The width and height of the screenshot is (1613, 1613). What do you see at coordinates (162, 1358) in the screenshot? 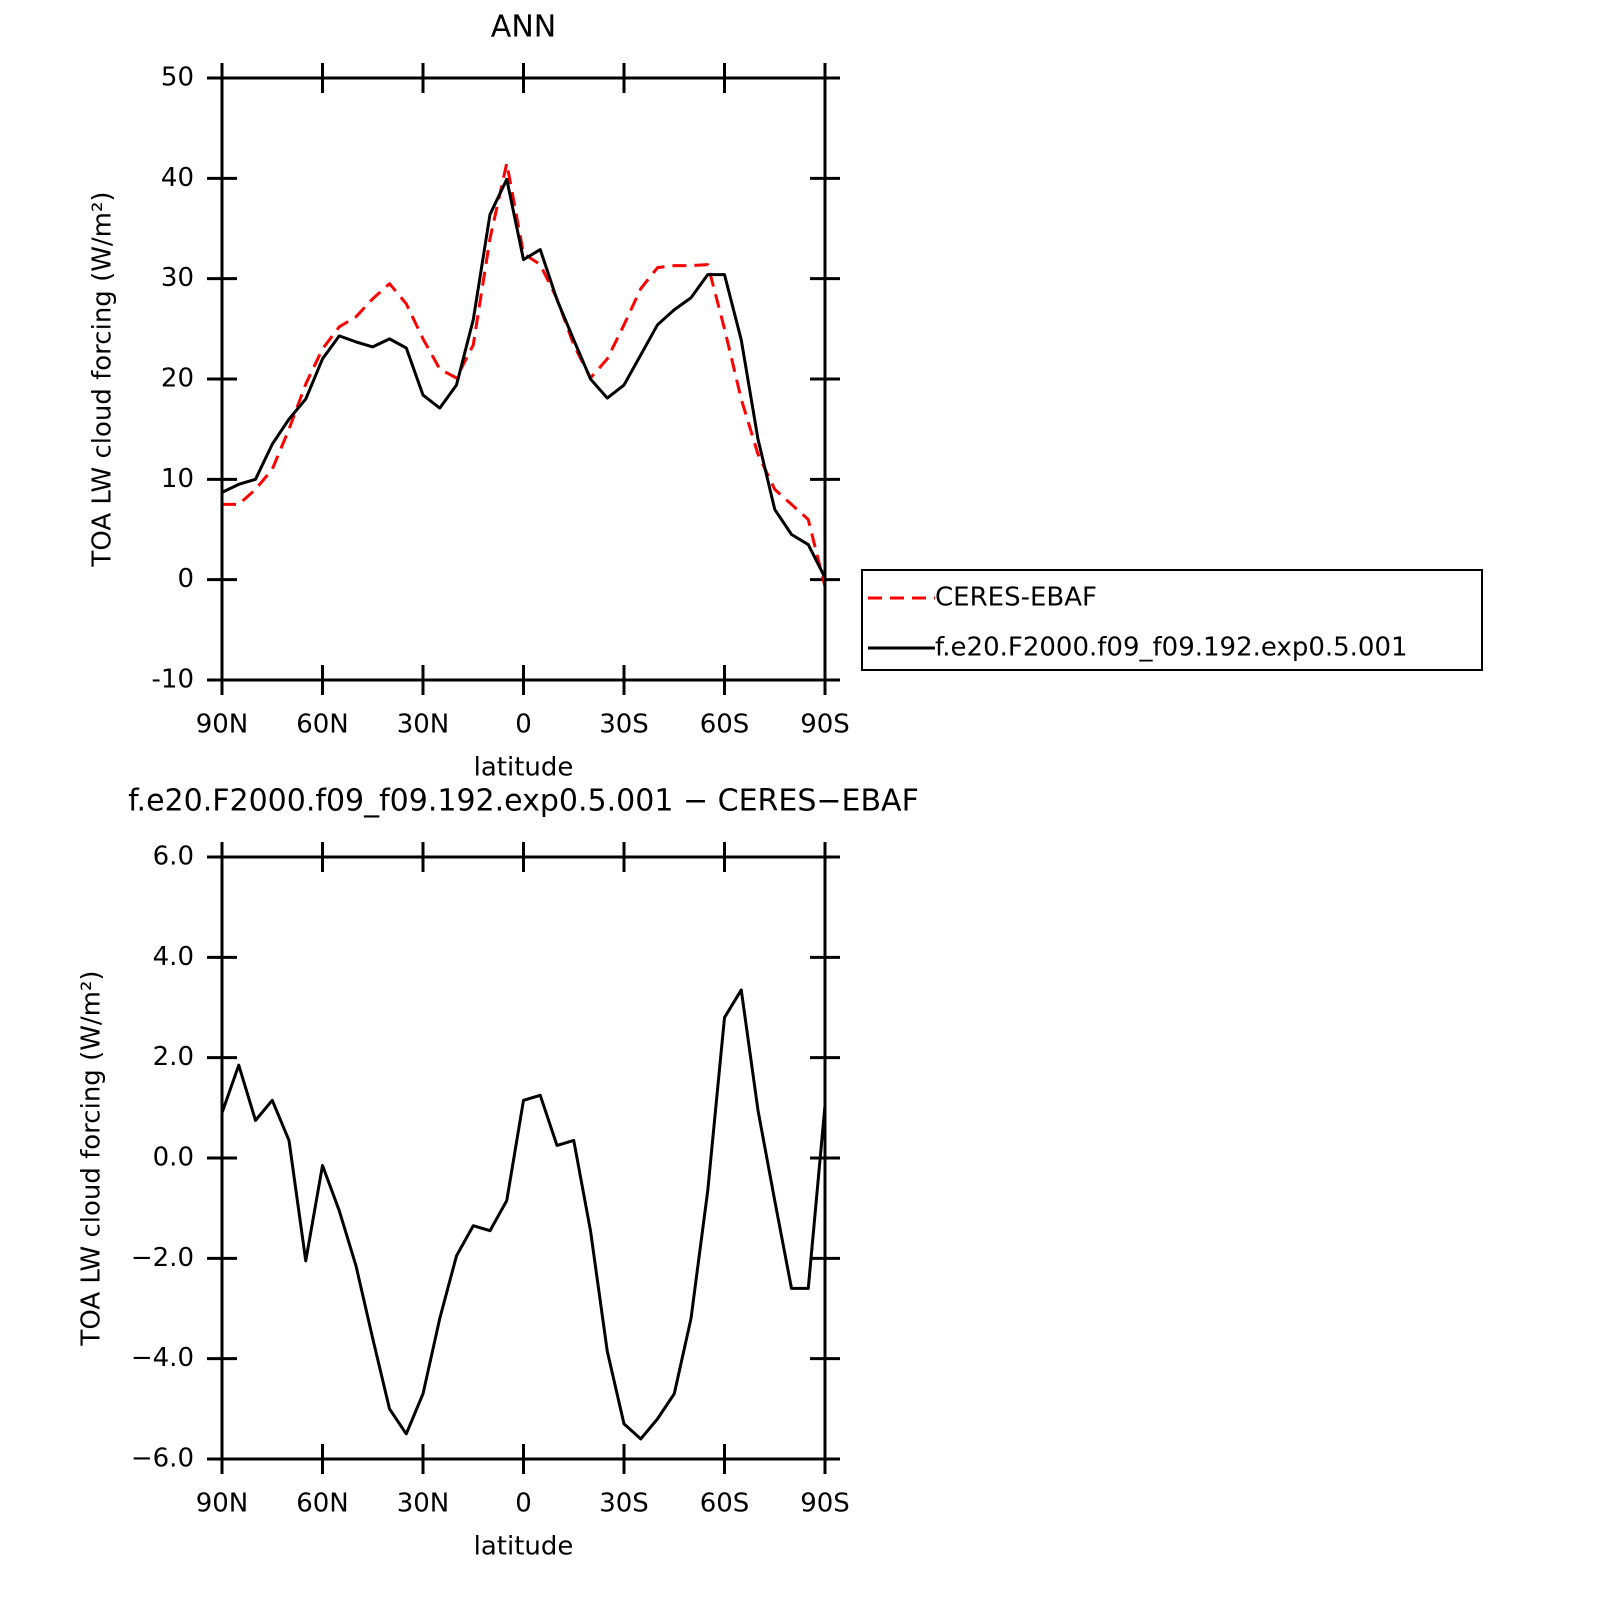
I see `y-tick-label: −4.0` at bounding box center [162, 1358].